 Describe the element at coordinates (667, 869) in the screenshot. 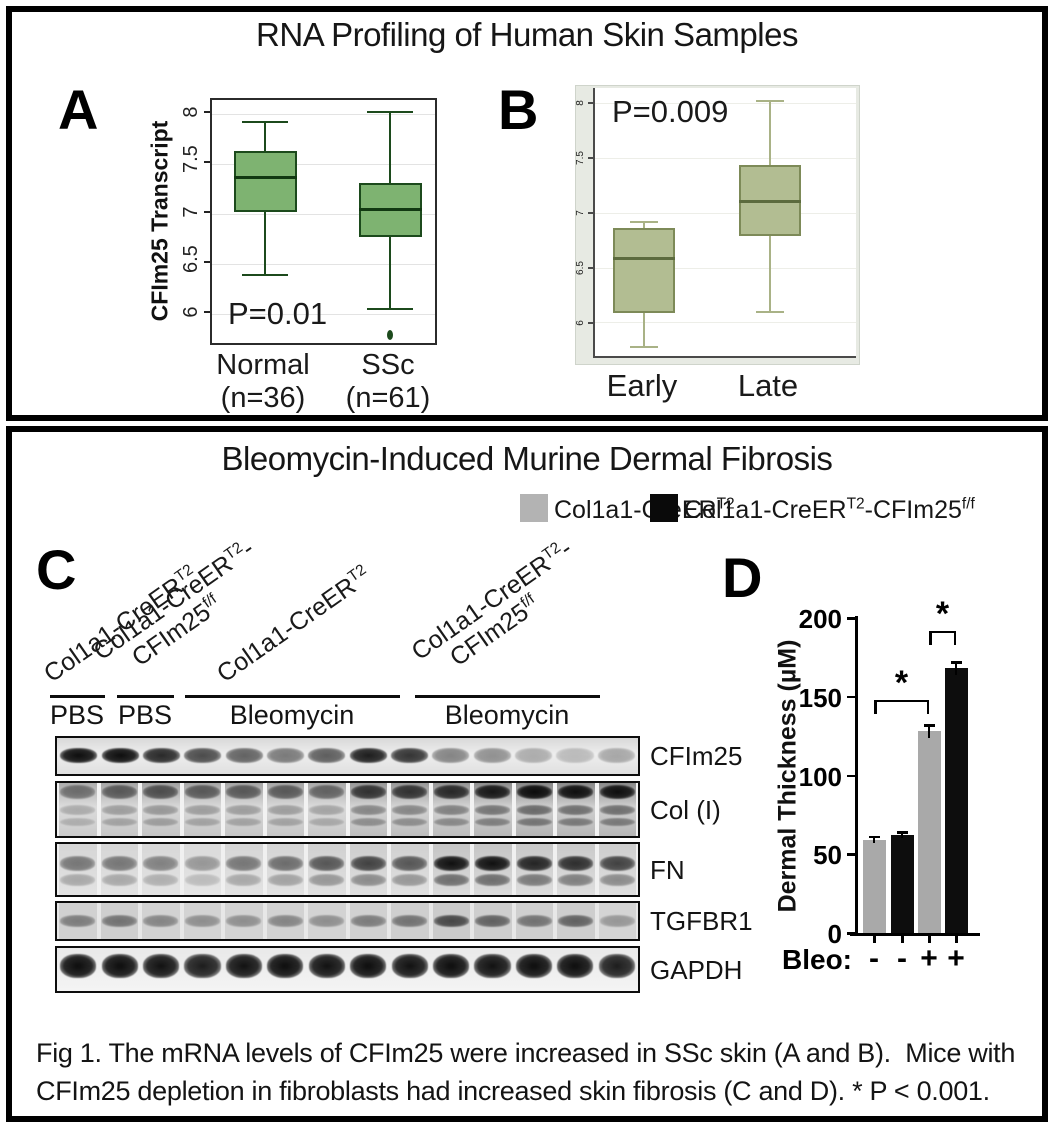

I see `blot-target-label: FN` at that location.